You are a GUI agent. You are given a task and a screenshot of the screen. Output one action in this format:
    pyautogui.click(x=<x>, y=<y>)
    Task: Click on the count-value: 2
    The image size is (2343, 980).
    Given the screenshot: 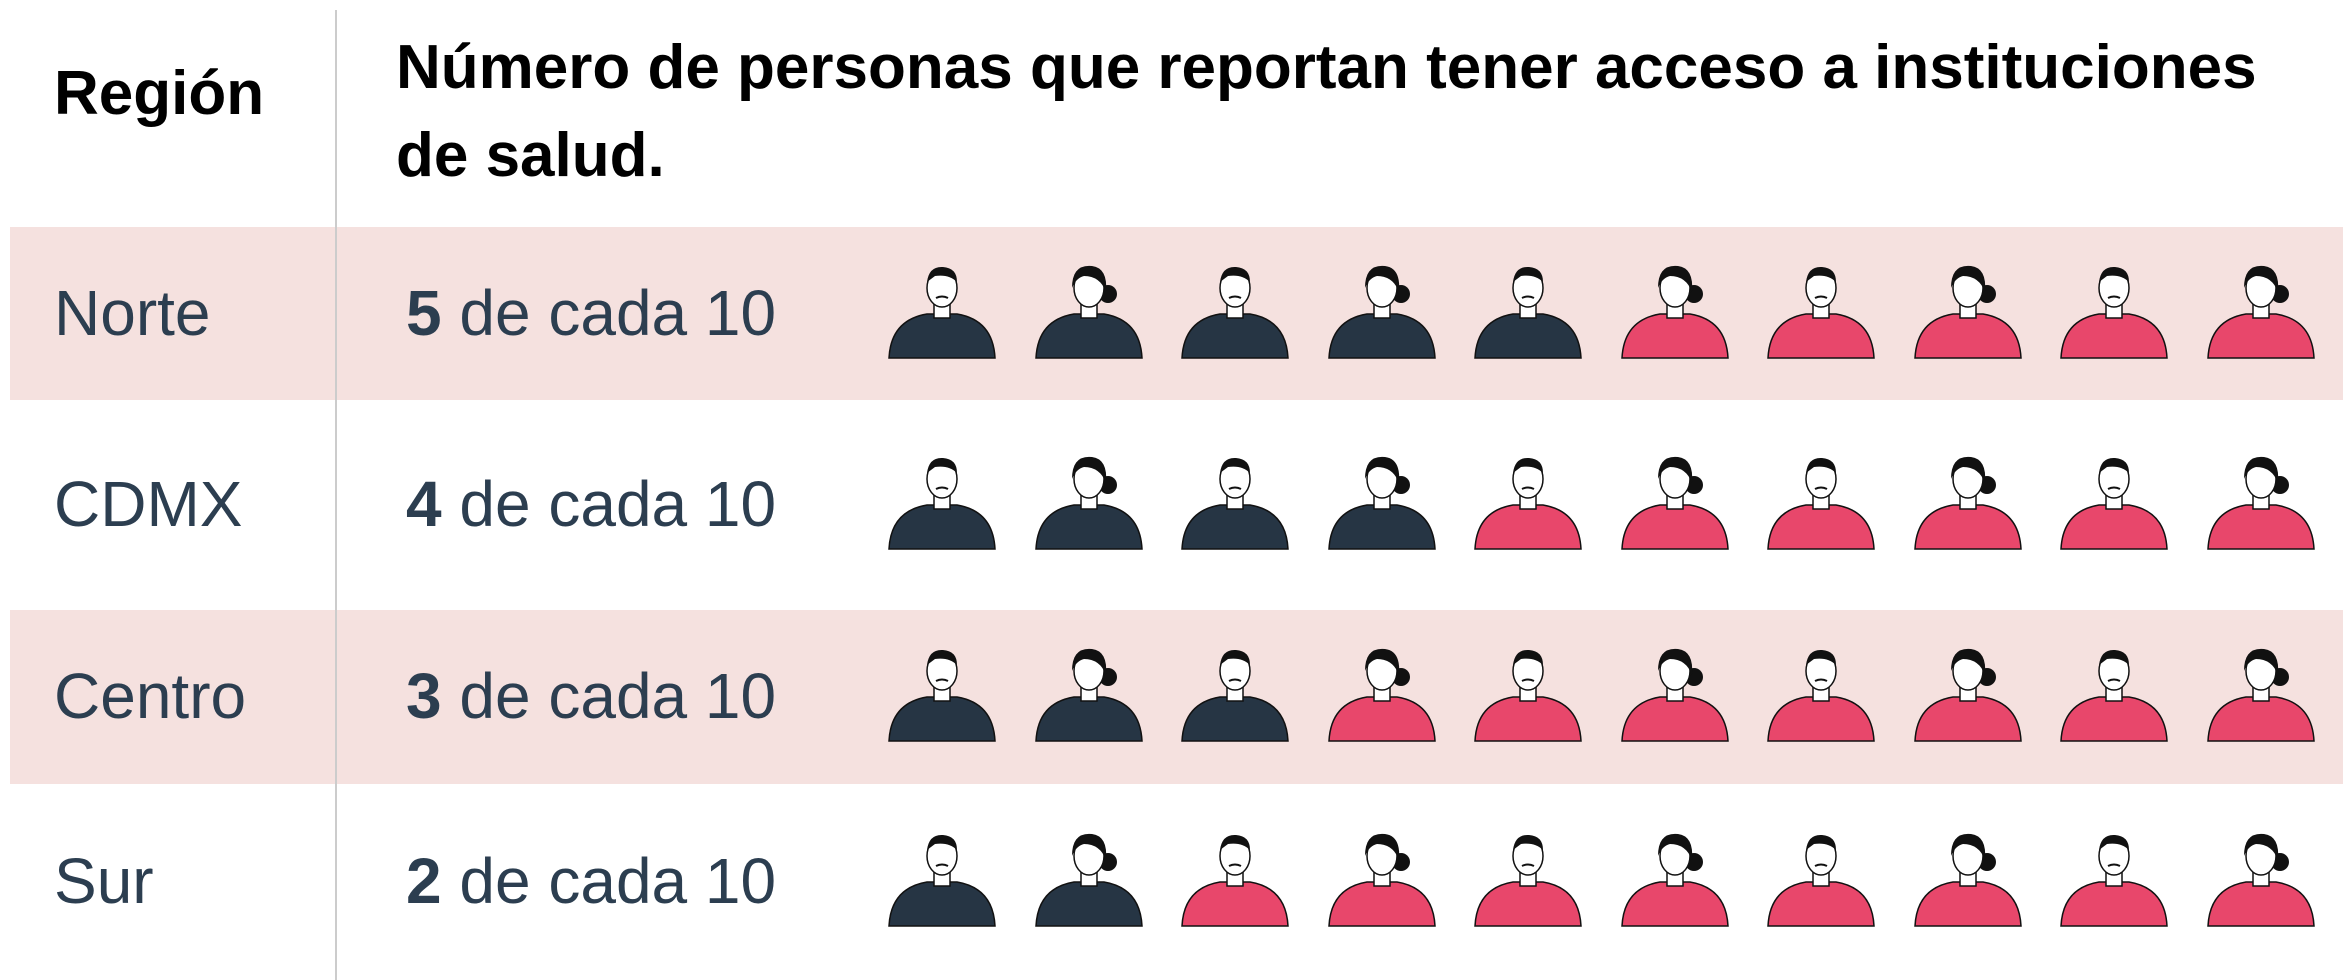 What is the action you would take?
    pyautogui.click(x=424, y=881)
    